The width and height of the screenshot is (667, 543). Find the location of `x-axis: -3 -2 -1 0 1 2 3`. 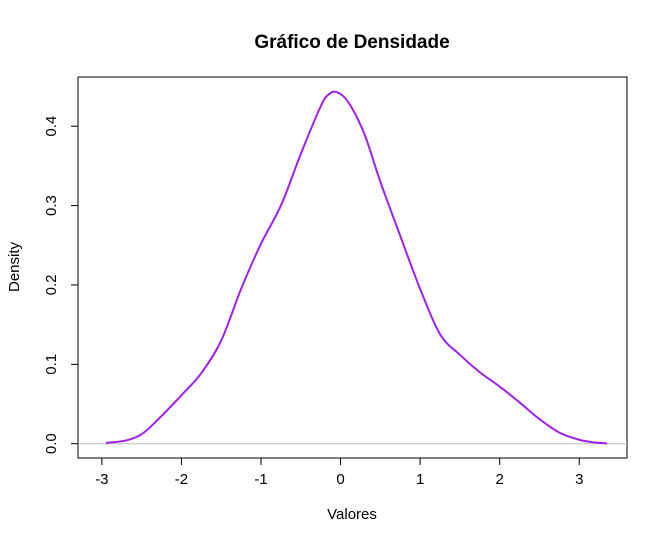

x-axis: -3 -2 -1 0 1 2 3 is located at coordinates (339, 472).